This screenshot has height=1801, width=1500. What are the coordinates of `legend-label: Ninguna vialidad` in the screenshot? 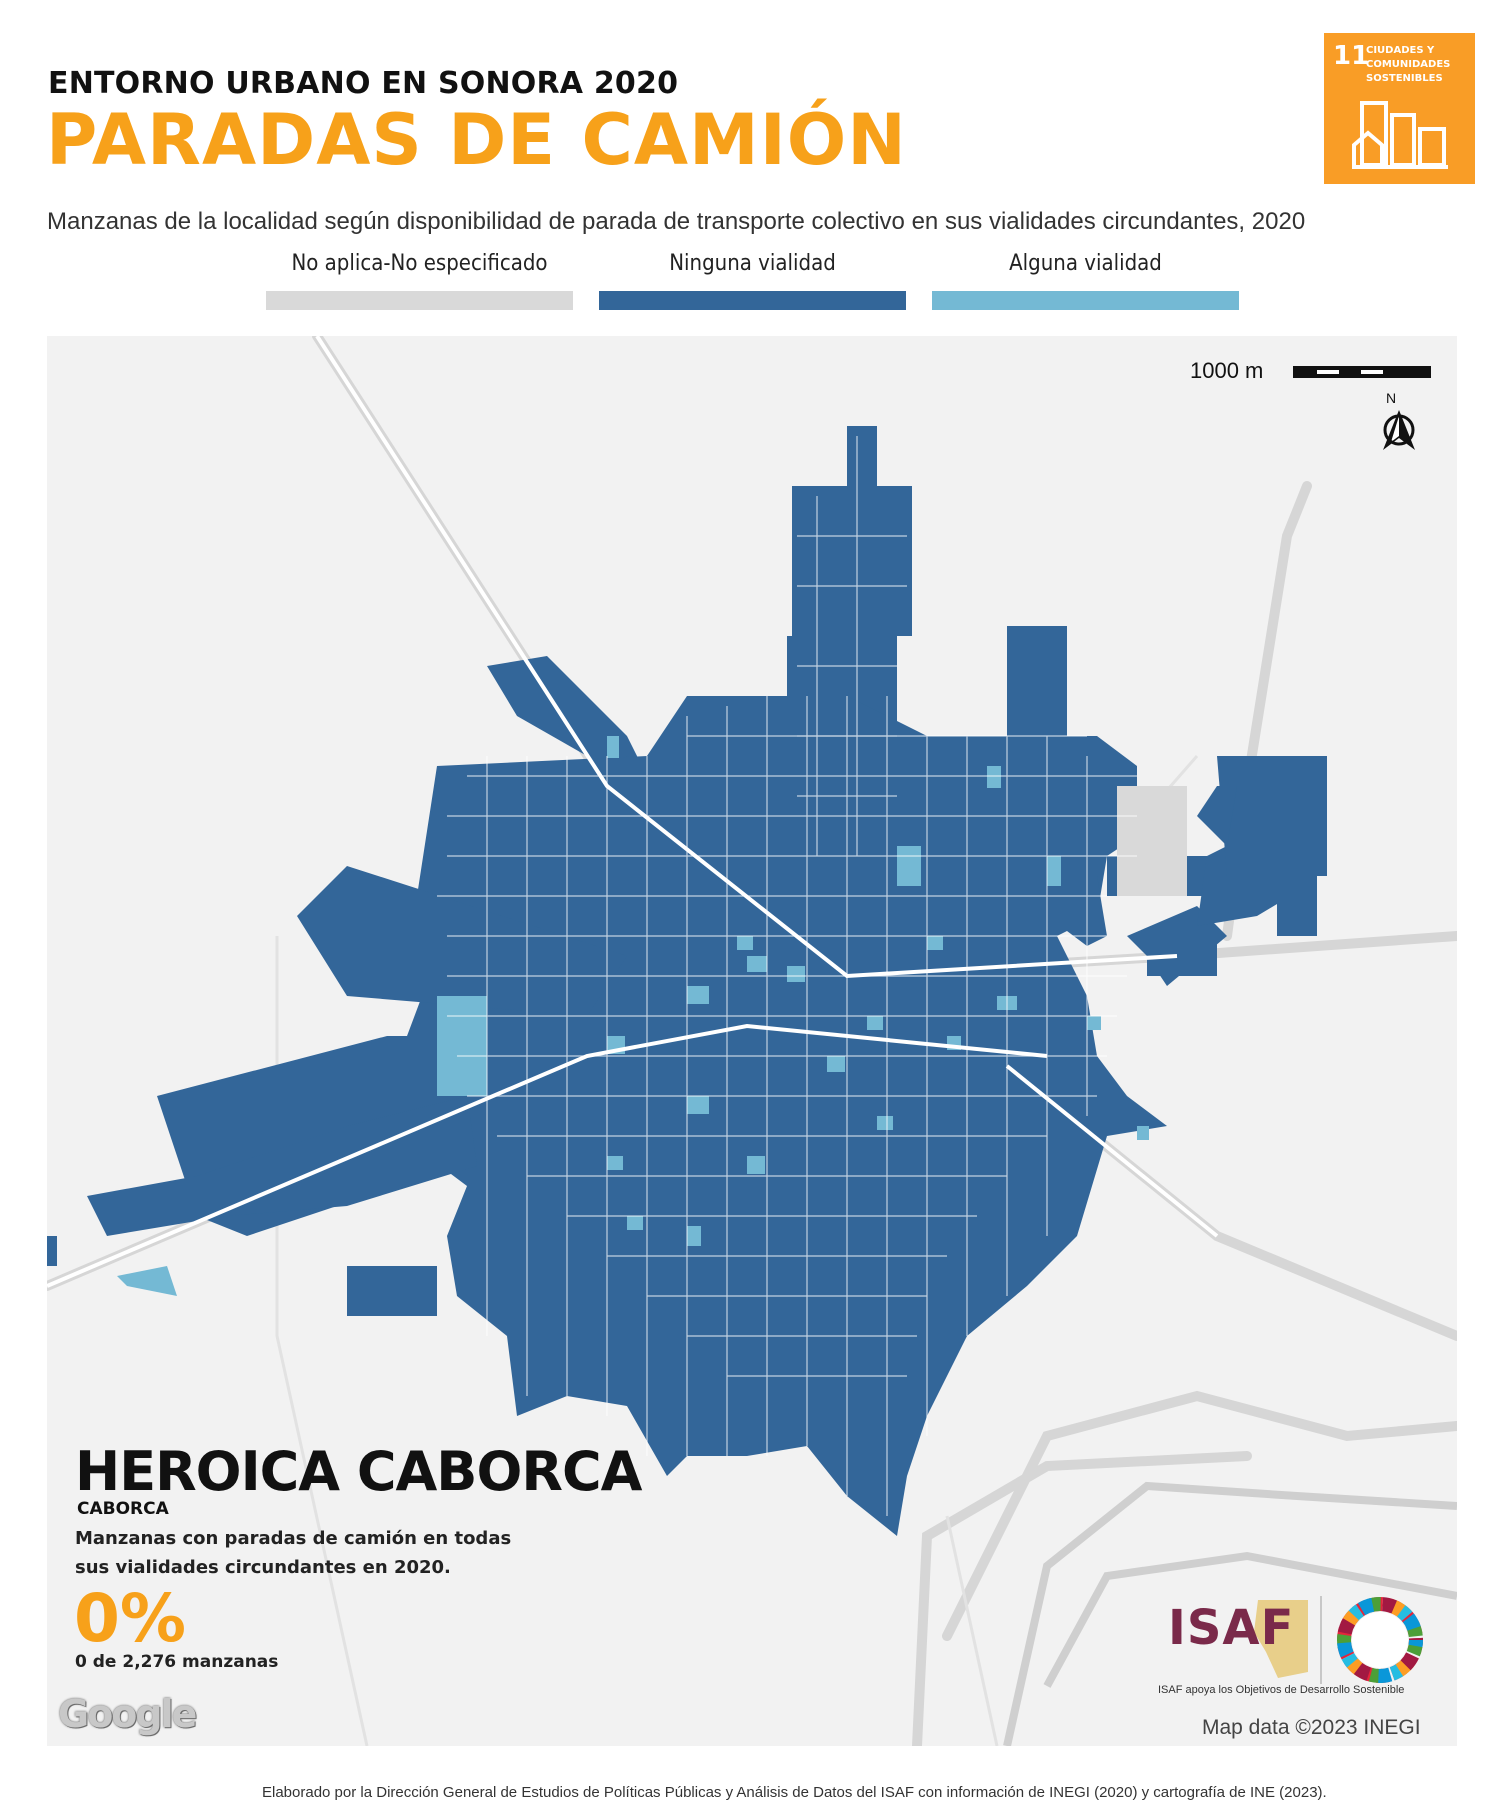 It's located at (752, 263).